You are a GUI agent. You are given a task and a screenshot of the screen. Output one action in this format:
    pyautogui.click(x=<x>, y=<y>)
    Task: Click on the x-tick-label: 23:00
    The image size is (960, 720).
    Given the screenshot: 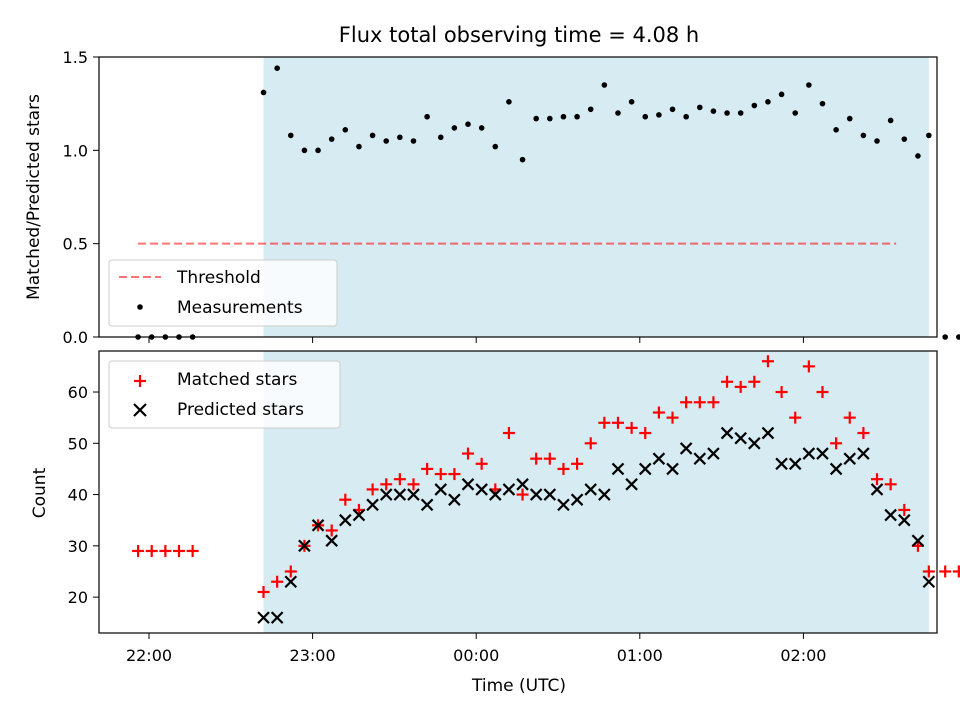 What is the action you would take?
    pyautogui.click(x=313, y=655)
    